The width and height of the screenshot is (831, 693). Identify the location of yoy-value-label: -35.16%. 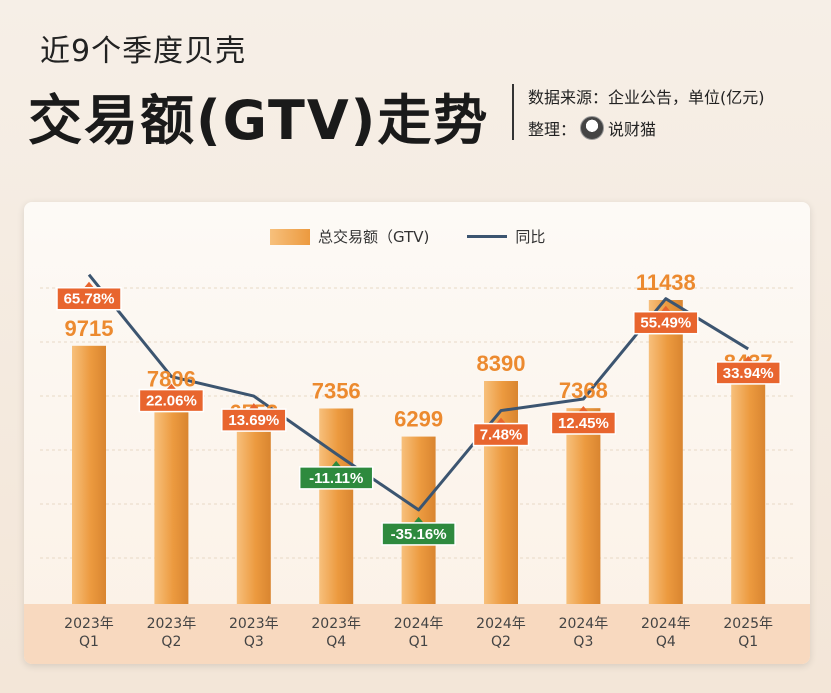
(419, 534).